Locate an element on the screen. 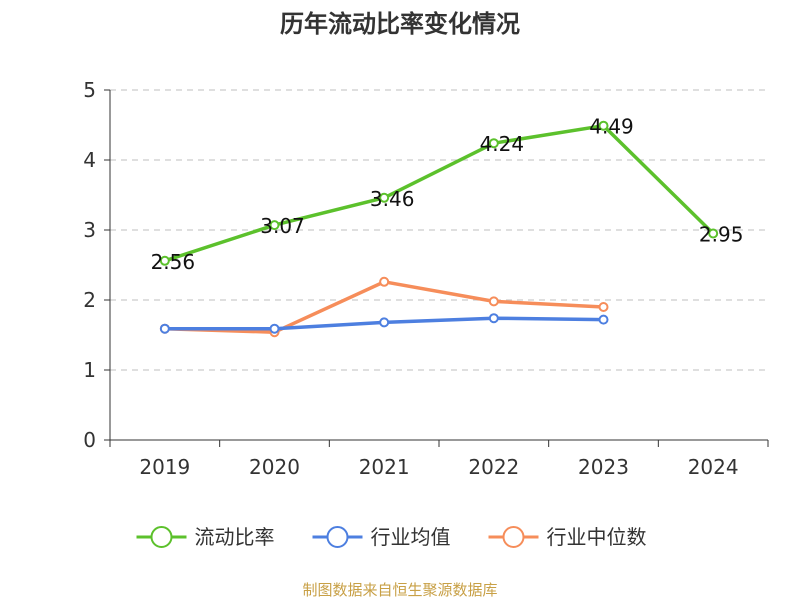  y-tick-label: 5 is located at coordinates (89, 90).